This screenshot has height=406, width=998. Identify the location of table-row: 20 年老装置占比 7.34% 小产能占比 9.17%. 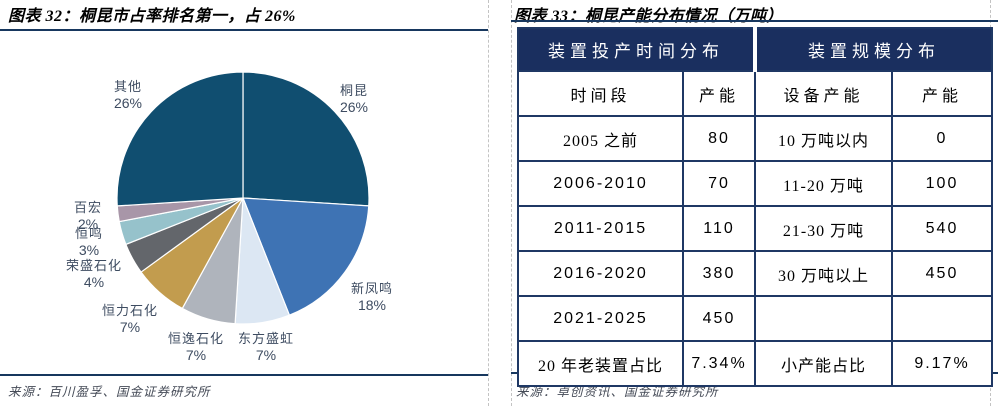
(755, 363).